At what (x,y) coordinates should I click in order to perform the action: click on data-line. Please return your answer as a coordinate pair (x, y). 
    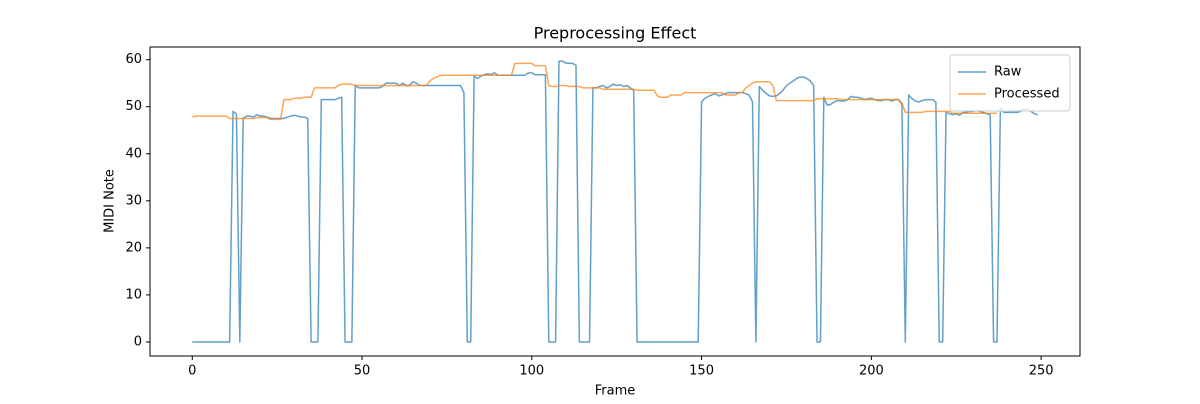
    Looking at the image, I should click on (594, 91).